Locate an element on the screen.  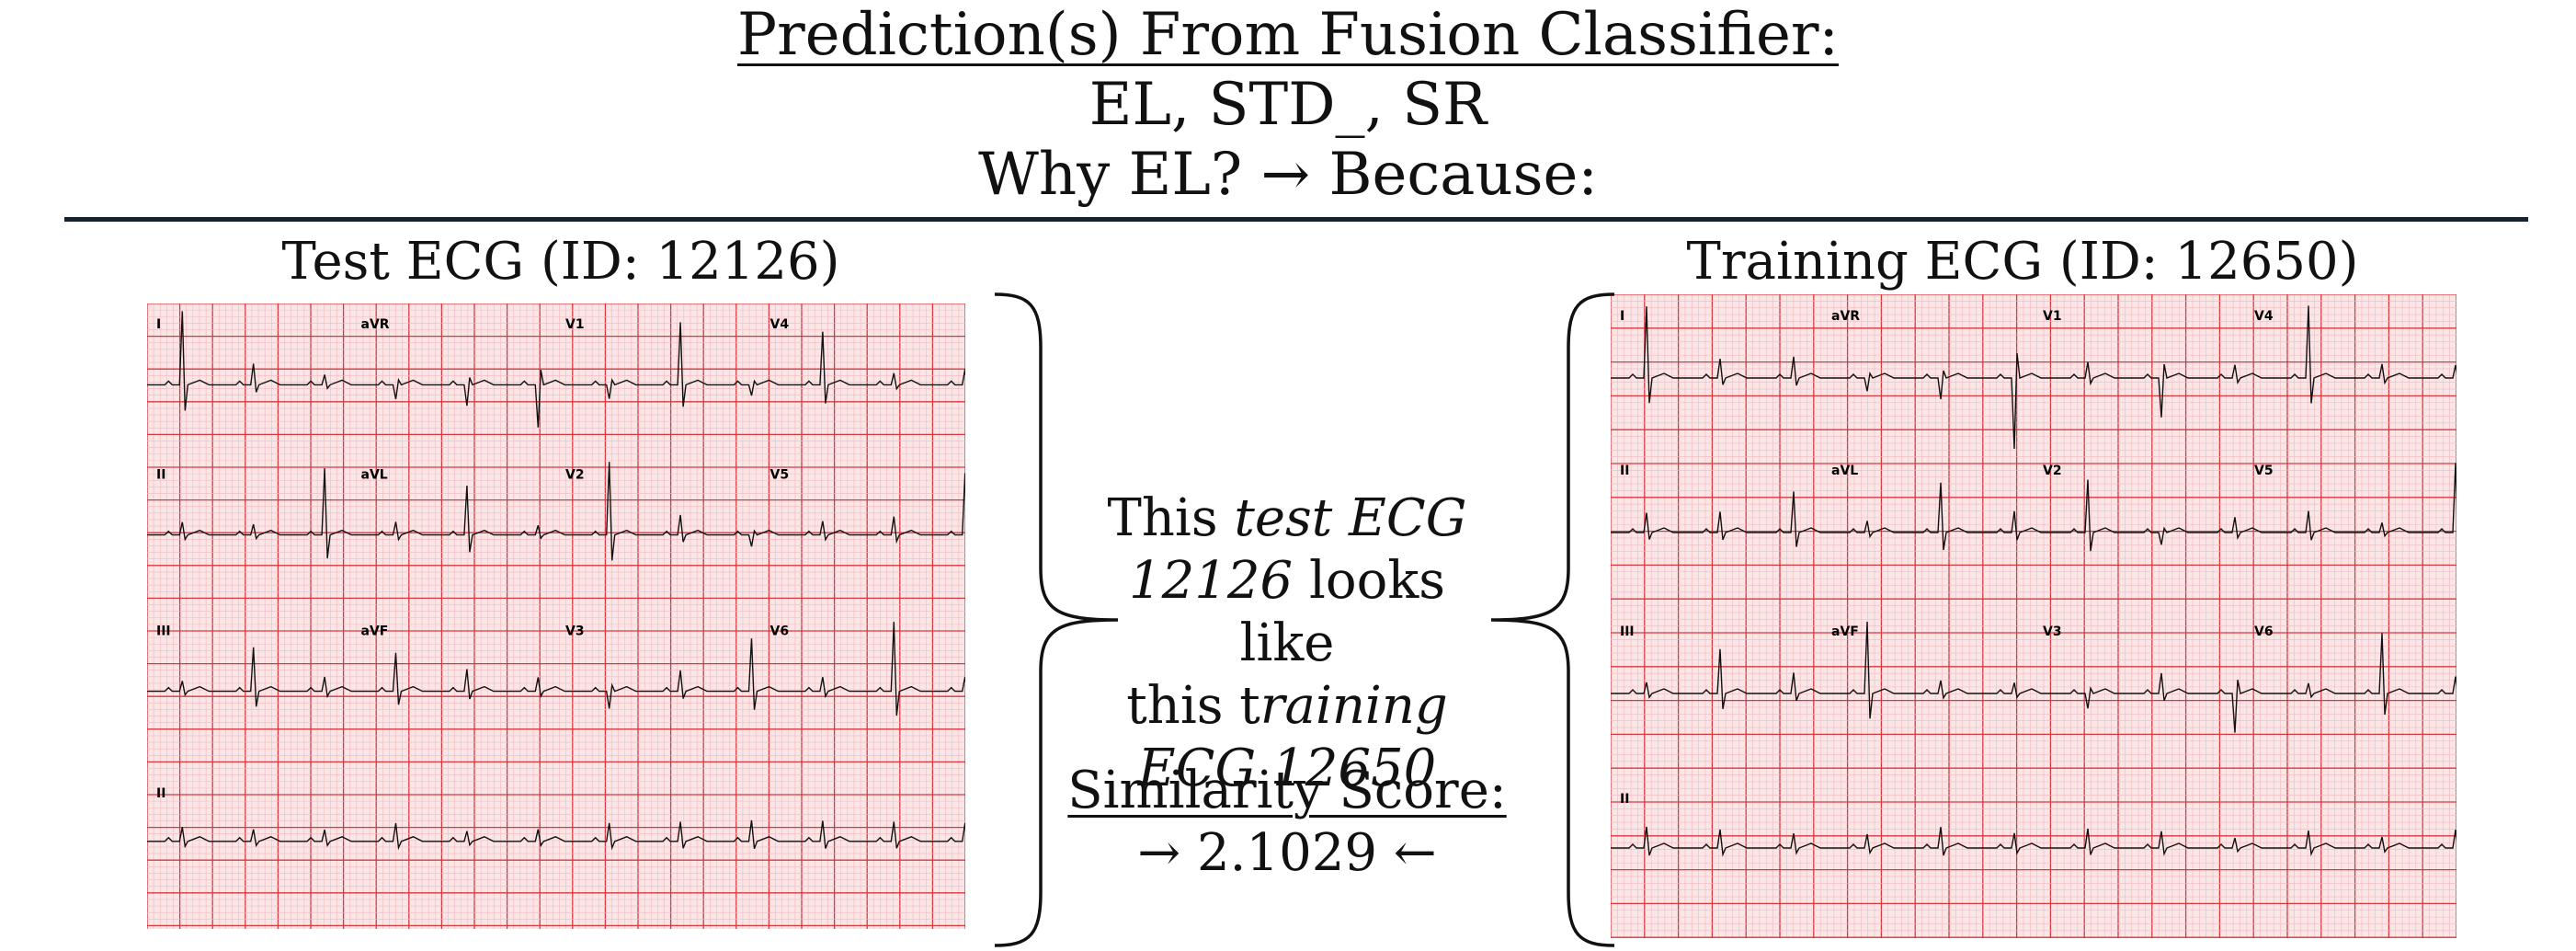
training-ecg-lead-label: V2 is located at coordinates (2052, 471).